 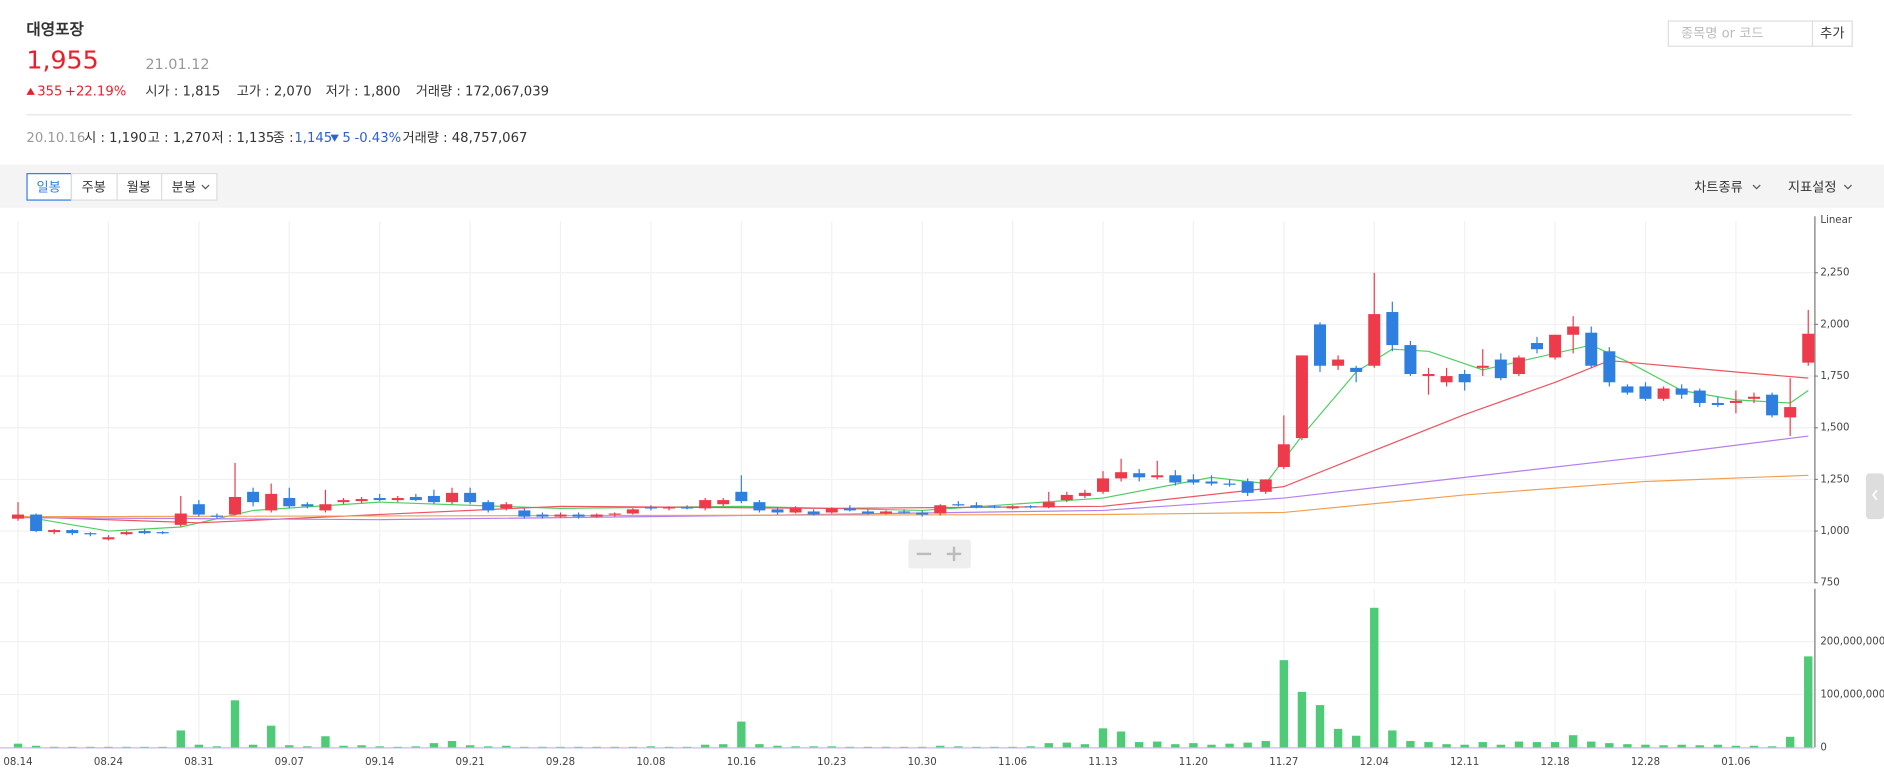 What do you see at coordinates (1834, 428) in the screenshot?
I see `y-tick-label: 1,500` at bounding box center [1834, 428].